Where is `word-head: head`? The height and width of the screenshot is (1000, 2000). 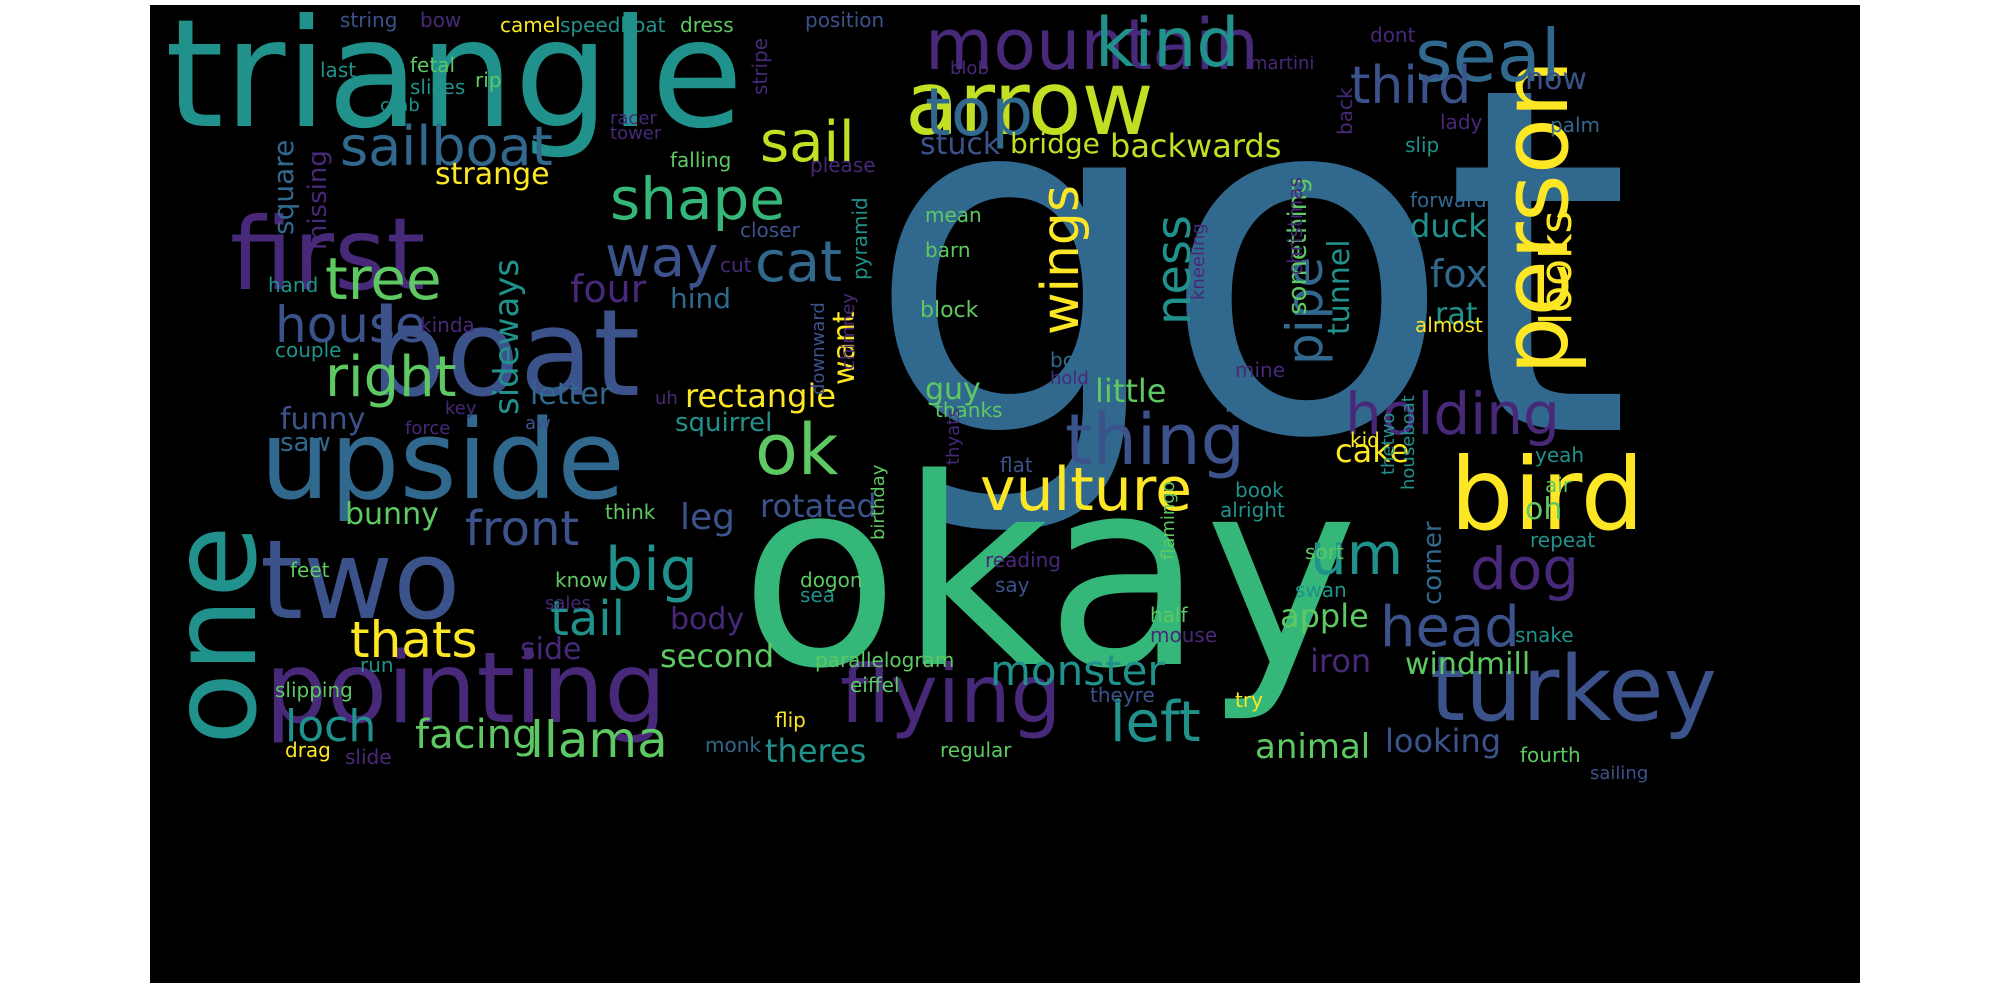
word-head: head is located at coordinates (1450, 627).